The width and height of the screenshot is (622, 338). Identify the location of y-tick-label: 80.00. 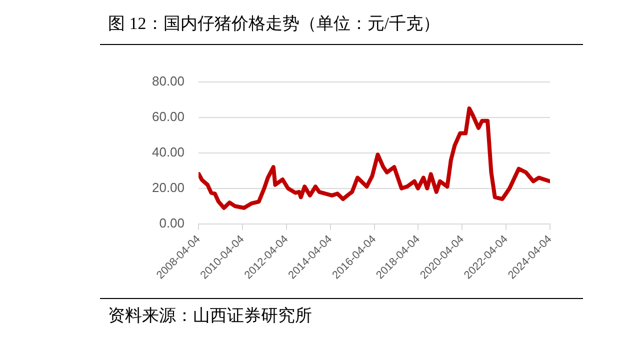
(168, 80).